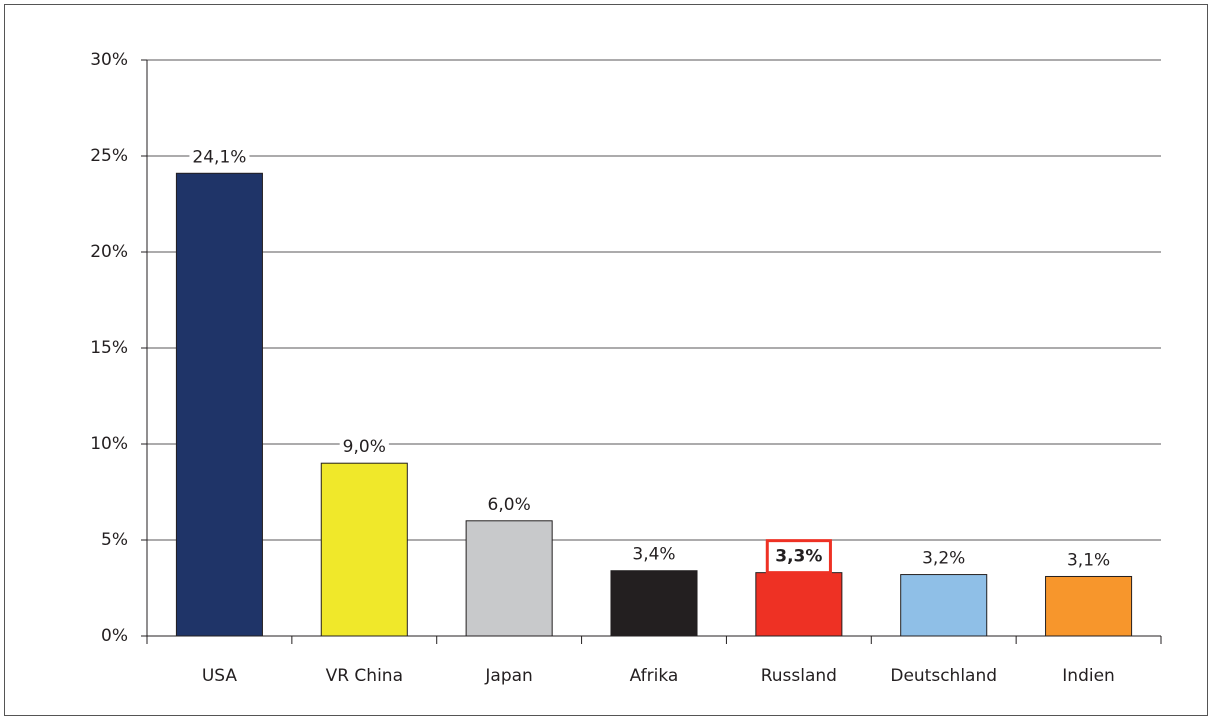  Describe the element at coordinates (109, 156) in the screenshot. I see `y-tick-label: 25%` at that location.